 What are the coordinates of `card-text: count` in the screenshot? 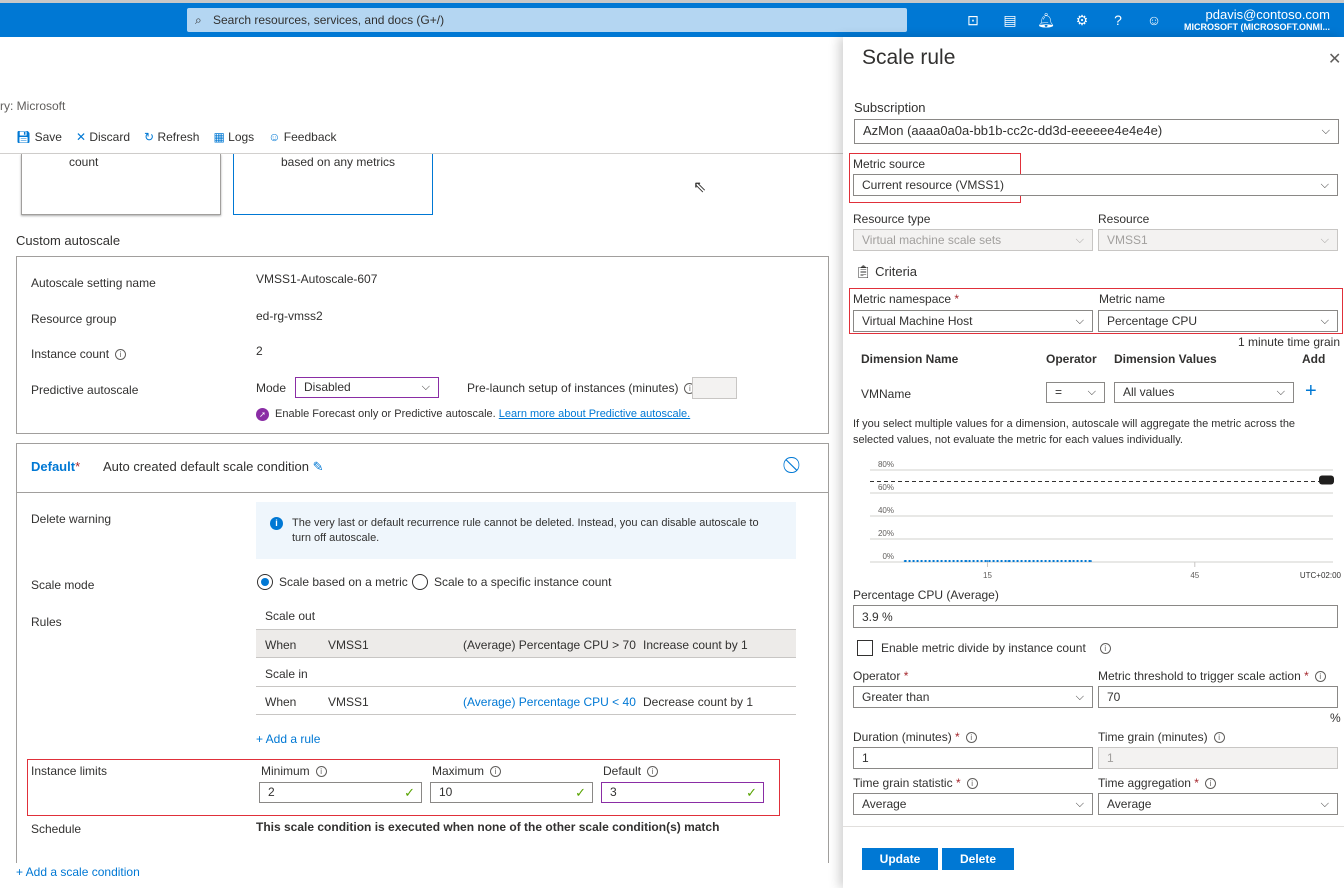 It's located at (84, 162).